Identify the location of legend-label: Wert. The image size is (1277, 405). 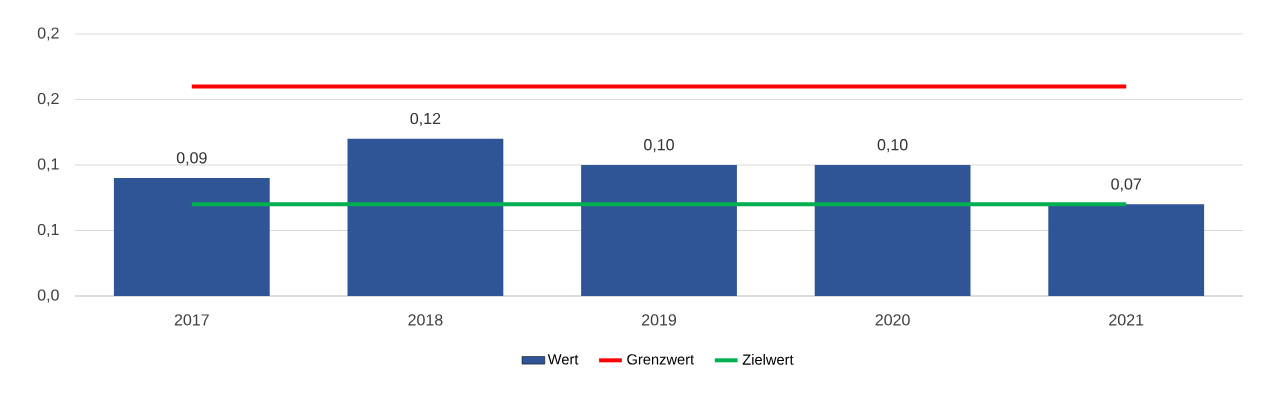
(563, 359).